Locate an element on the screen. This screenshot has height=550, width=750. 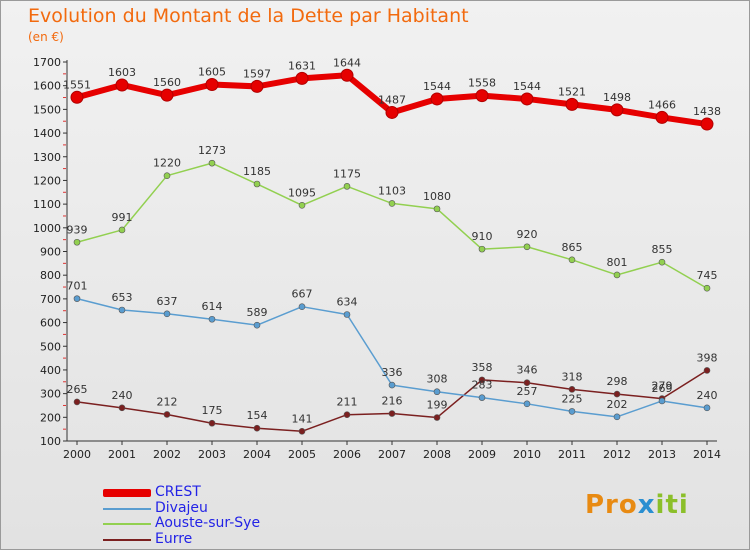
data-label-crest: 1498 is located at coordinates (617, 97).